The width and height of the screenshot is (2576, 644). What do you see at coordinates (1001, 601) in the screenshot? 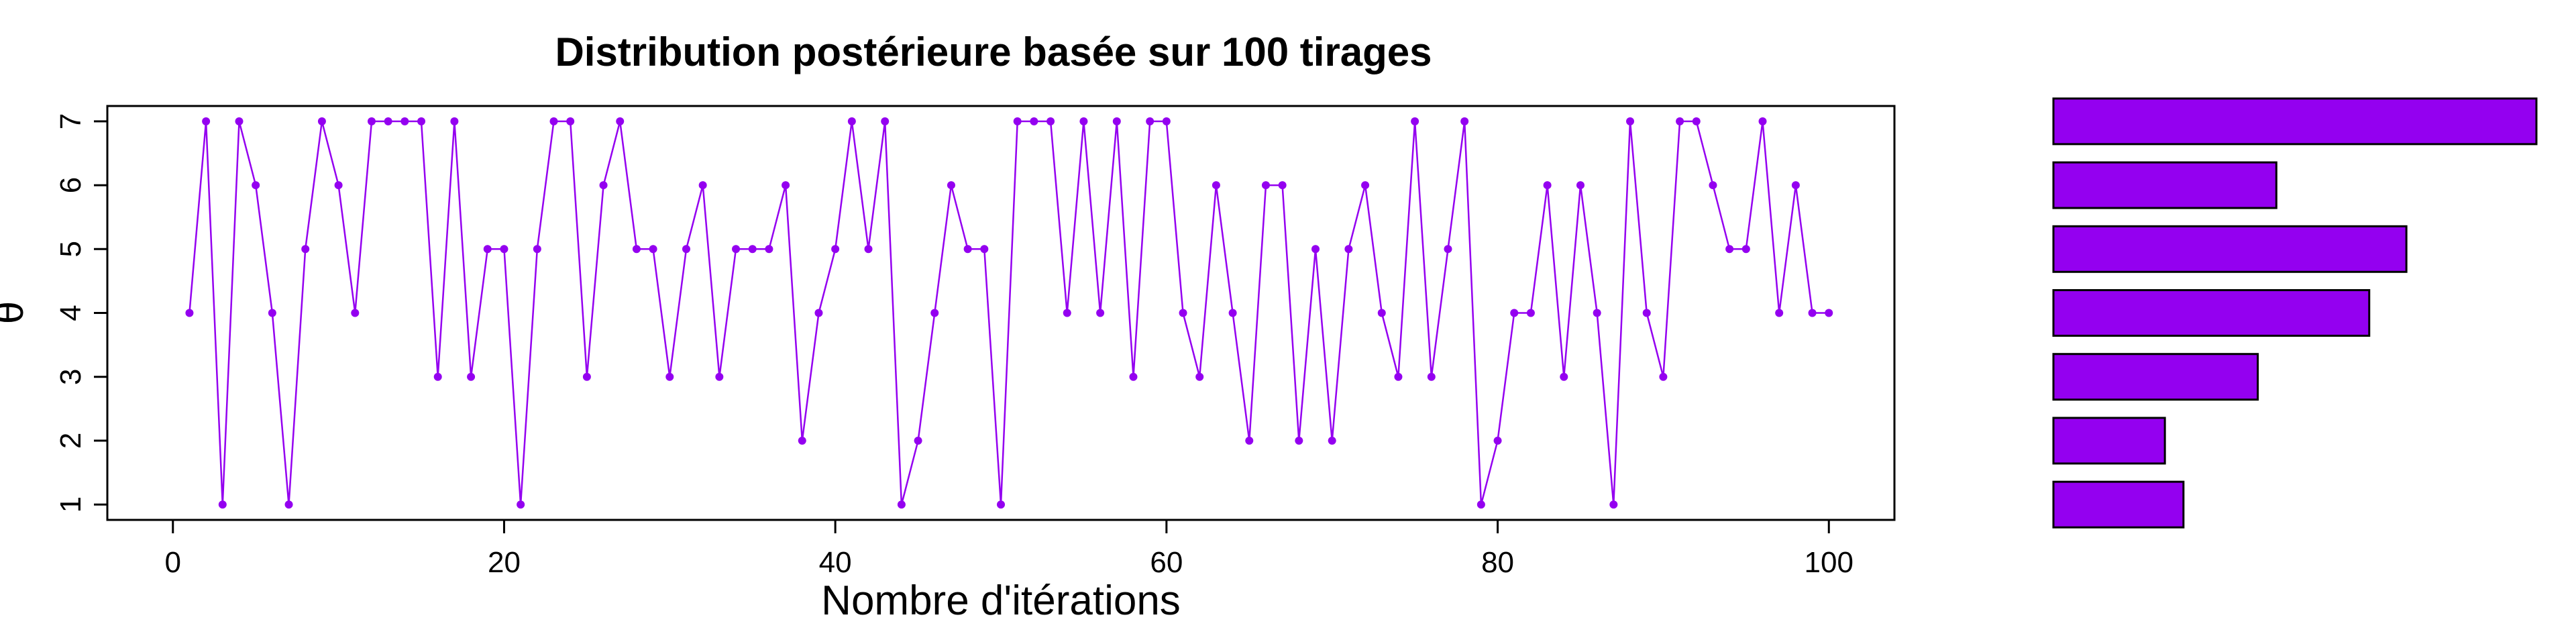
I see `x-axis-label: Nombre d'itérations` at bounding box center [1001, 601].